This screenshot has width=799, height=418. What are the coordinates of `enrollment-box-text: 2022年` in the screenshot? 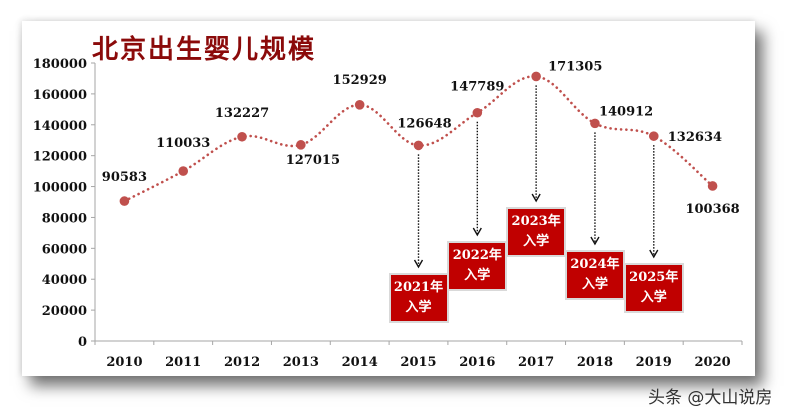 It's located at (477, 255).